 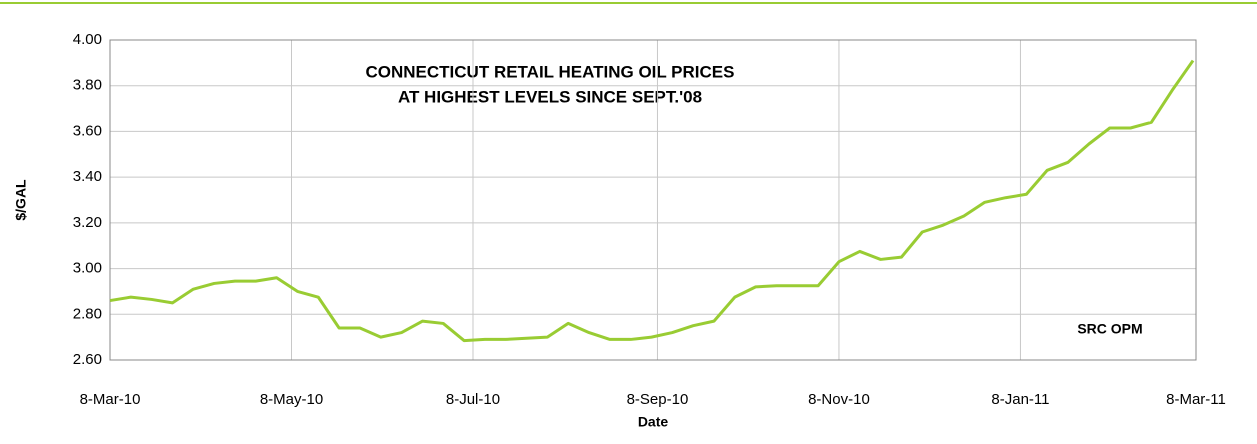 I want to click on x-tick-label: 8-Jan-11, so click(x=1020, y=399).